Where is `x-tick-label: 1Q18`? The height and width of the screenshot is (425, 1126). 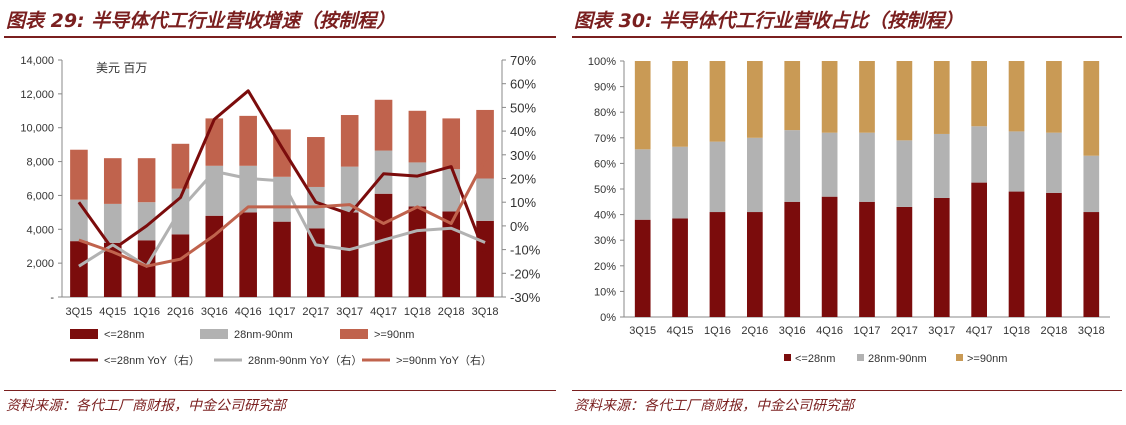
x-tick-label: 1Q18 is located at coordinates (1016, 331).